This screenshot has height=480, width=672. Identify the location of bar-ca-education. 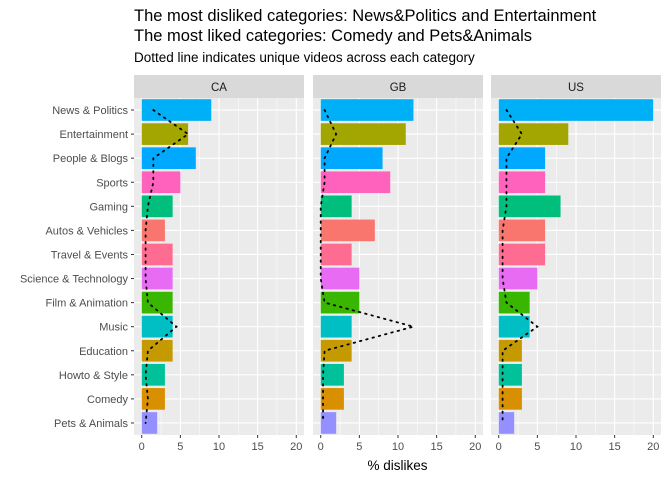
(157, 350).